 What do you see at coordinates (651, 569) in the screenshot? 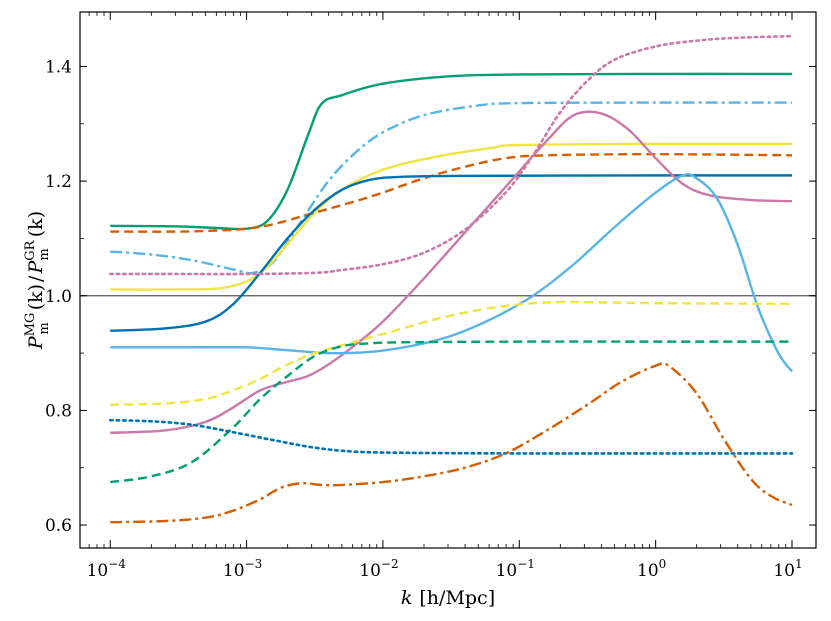
I see `x-tick-label: 10⁰` at bounding box center [651, 569].